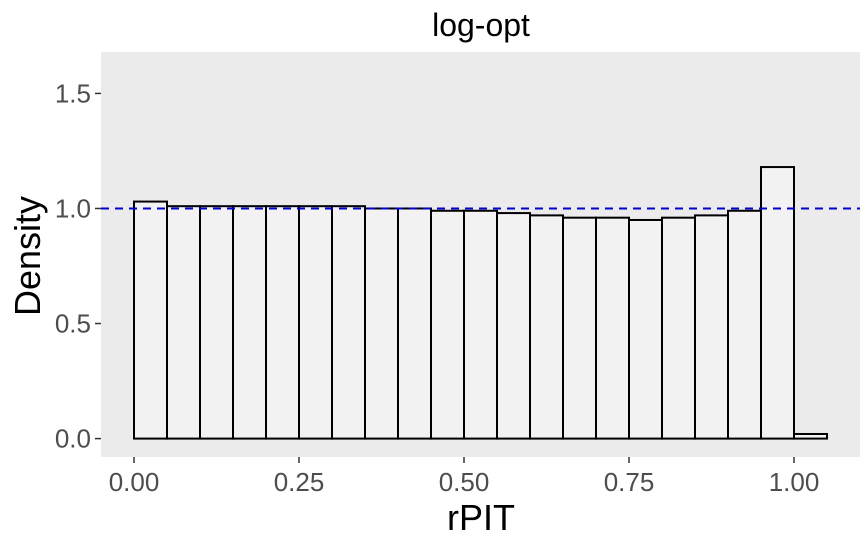 The height and width of the screenshot is (545, 868). What do you see at coordinates (464, 482) in the screenshot?
I see `x-tick-label: 0.50` at bounding box center [464, 482].